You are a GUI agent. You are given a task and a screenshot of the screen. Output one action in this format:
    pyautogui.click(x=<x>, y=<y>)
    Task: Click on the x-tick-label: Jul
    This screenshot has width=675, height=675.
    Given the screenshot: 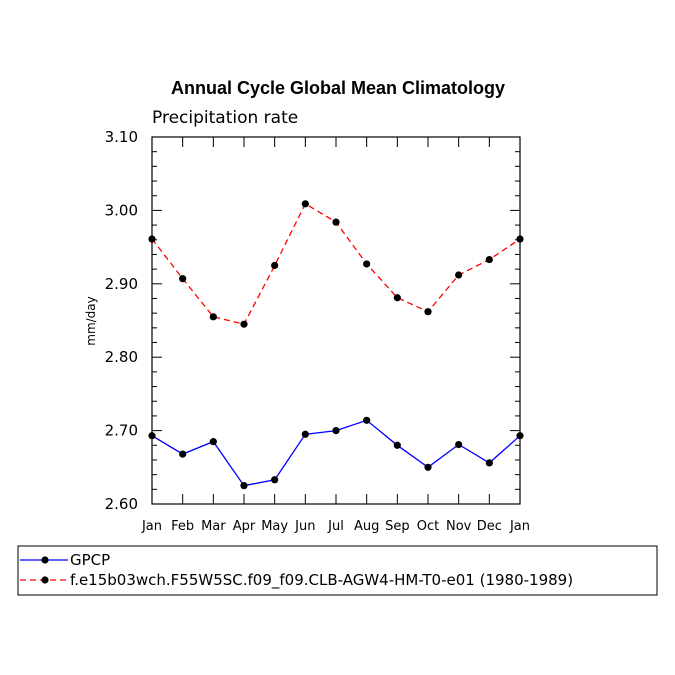 What is the action you would take?
    pyautogui.click(x=335, y=526)
    